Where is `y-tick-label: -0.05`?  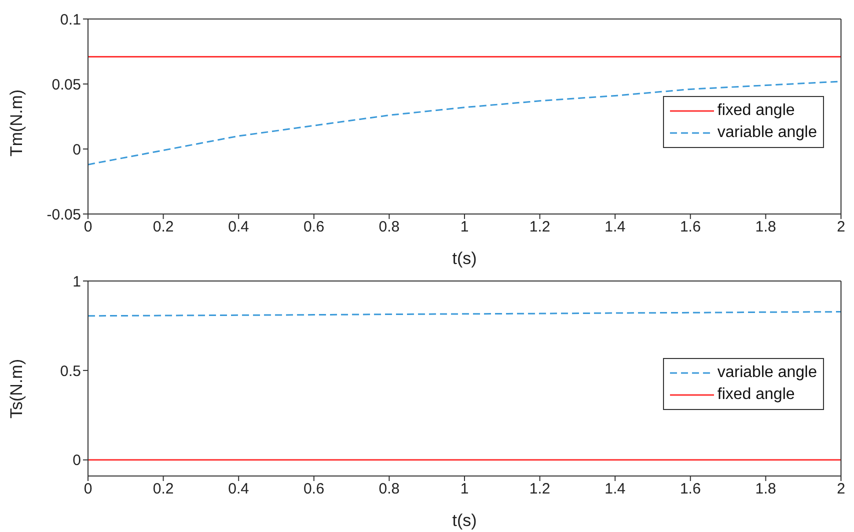
y-tick-label: -0.05 is located at coordinates (63, 215).